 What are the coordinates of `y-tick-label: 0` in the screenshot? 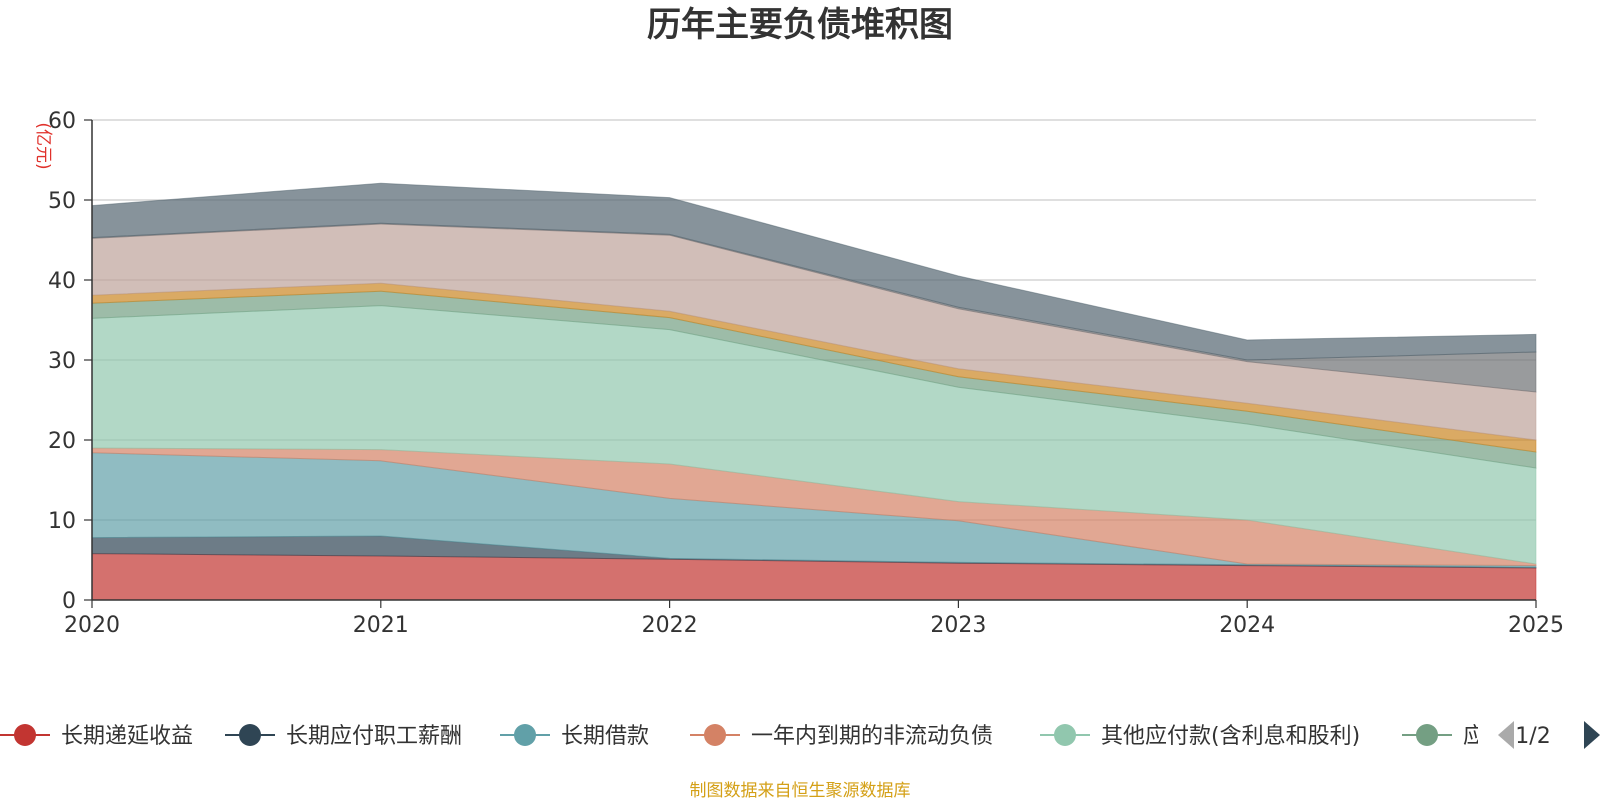 It's located at (69, 601).